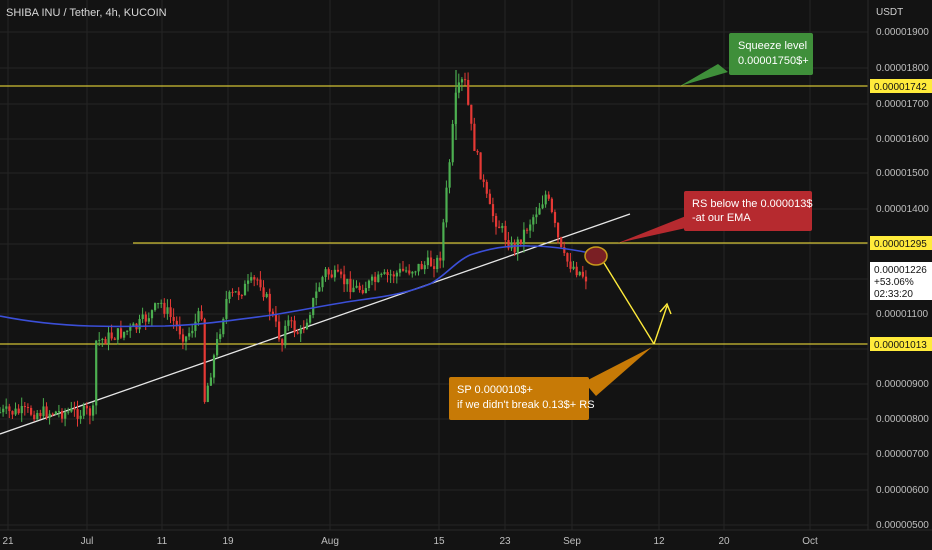  Describe the element at coordinates (637, 303) in the screenshot. I see `projection-arrow` at that location.